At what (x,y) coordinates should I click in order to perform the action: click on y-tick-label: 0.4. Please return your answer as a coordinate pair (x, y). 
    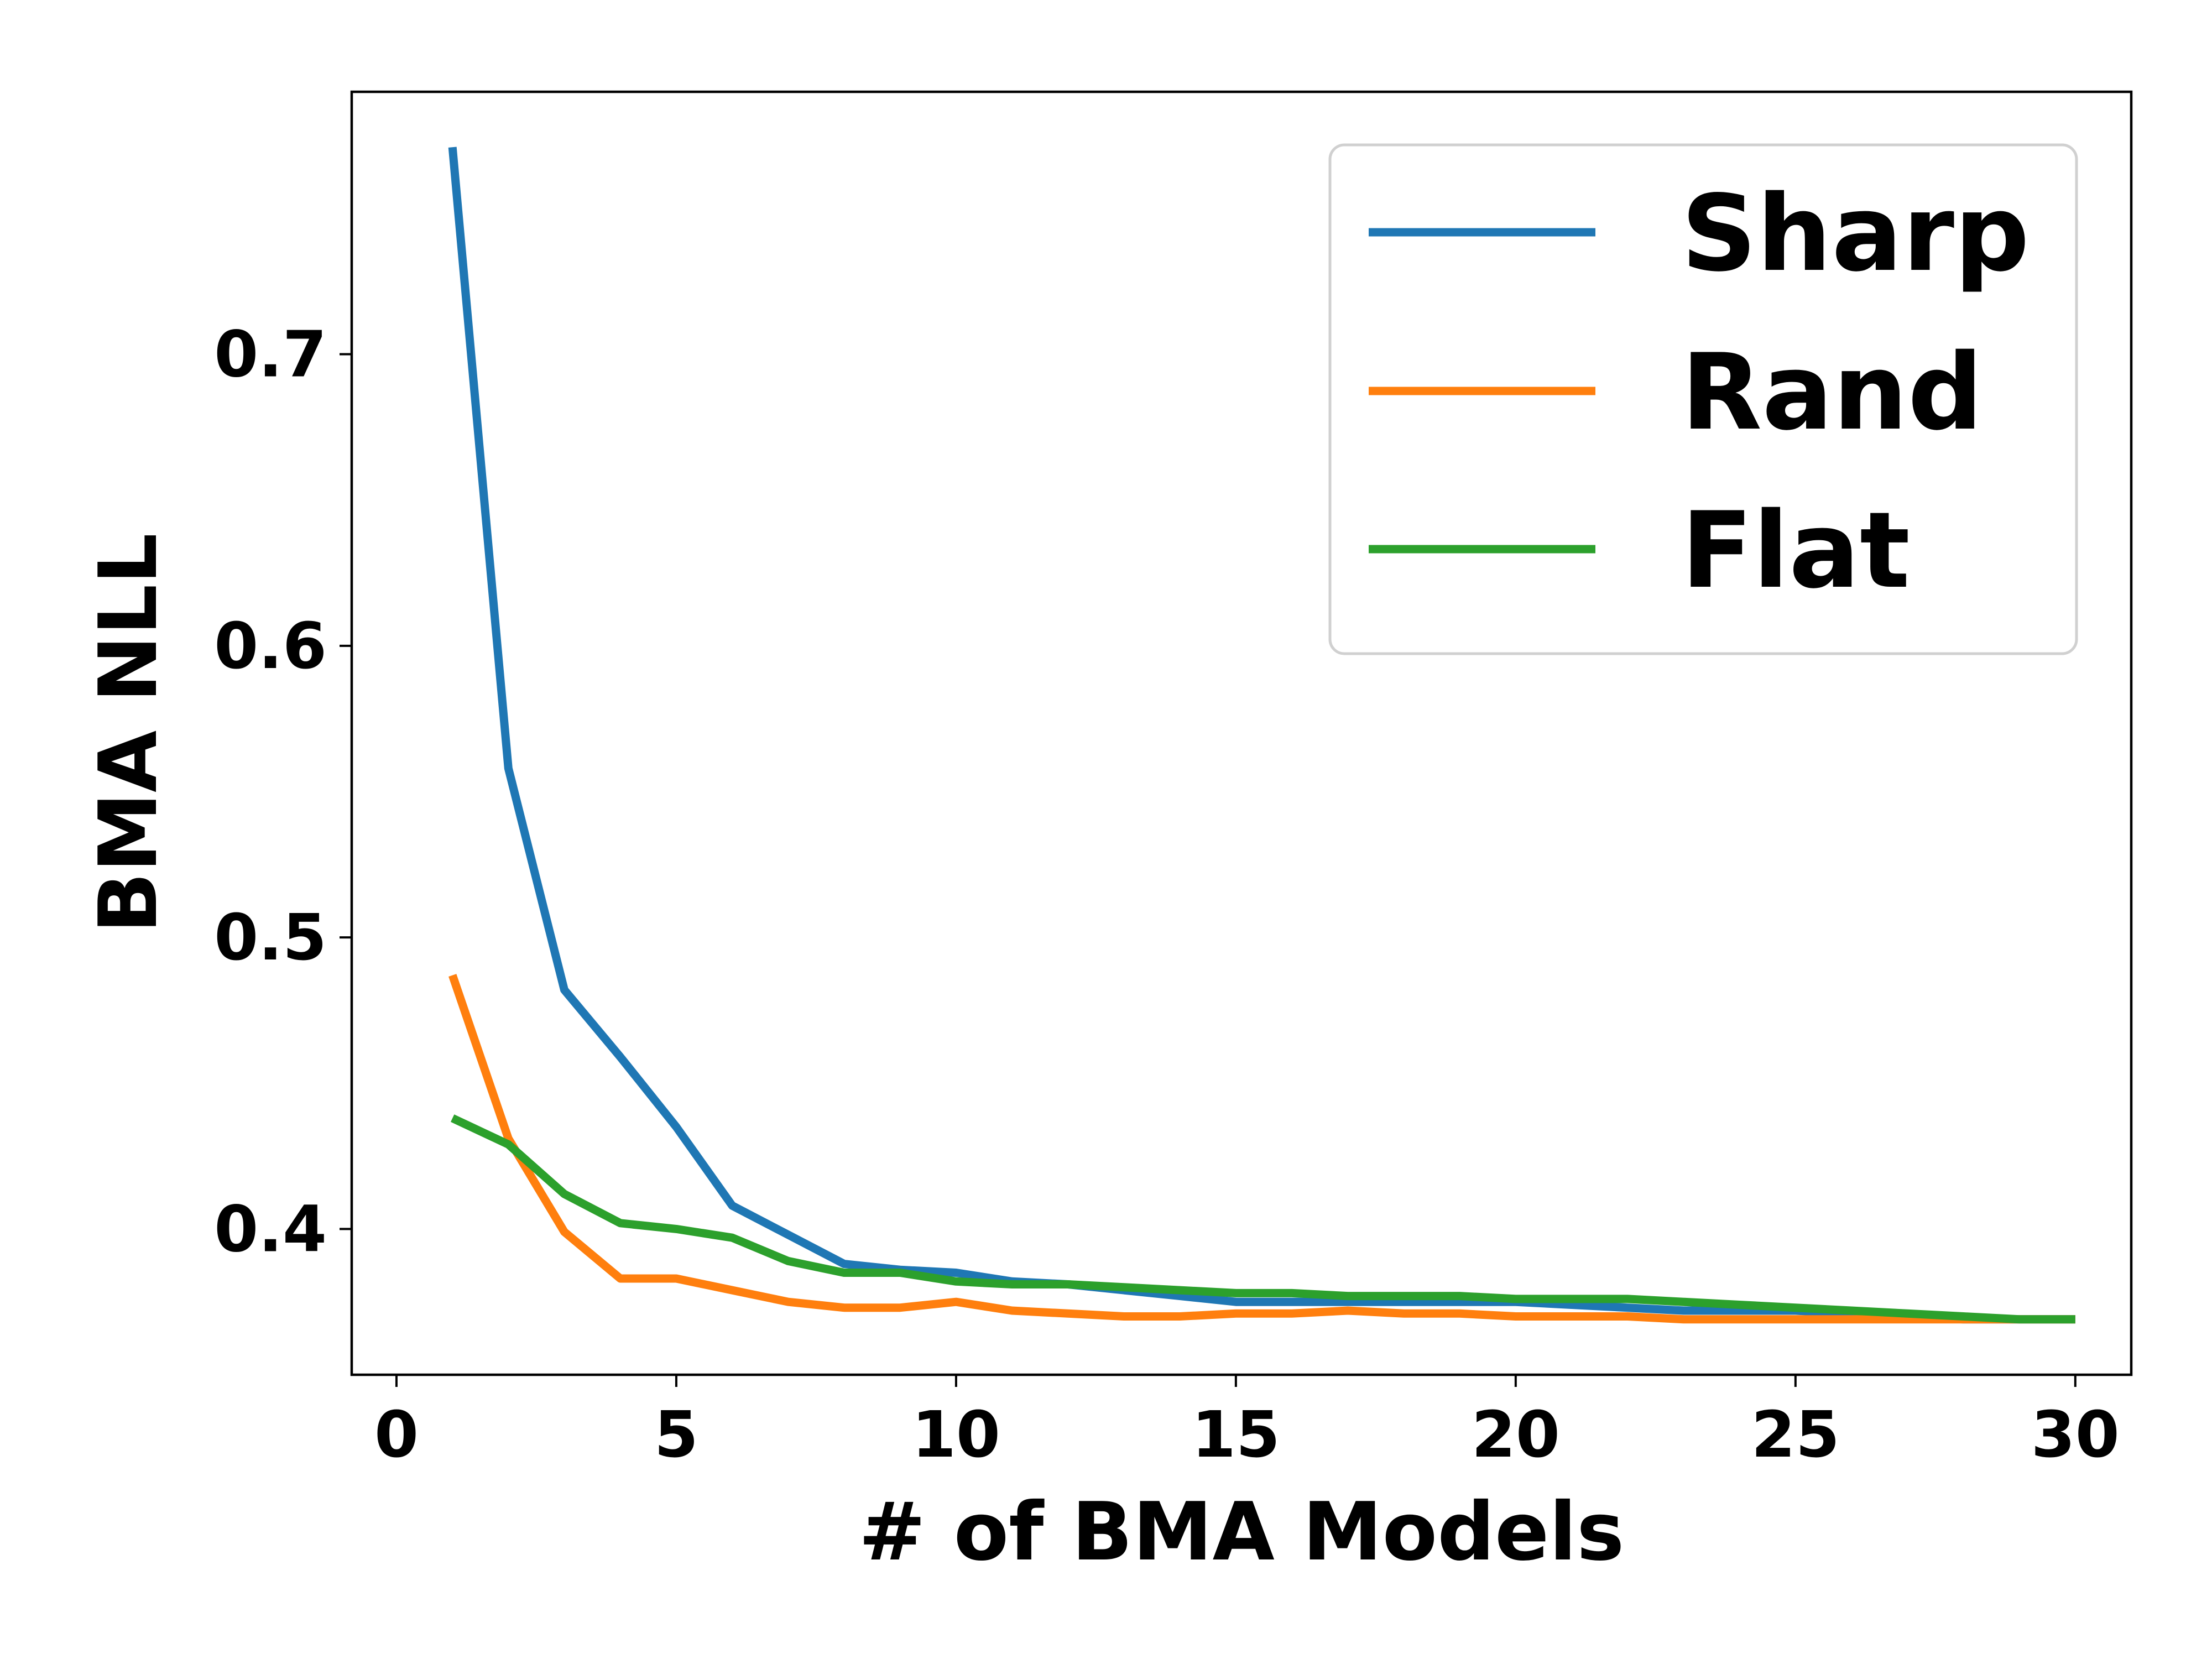
    Looking at the image, I should click on (271, 1229).